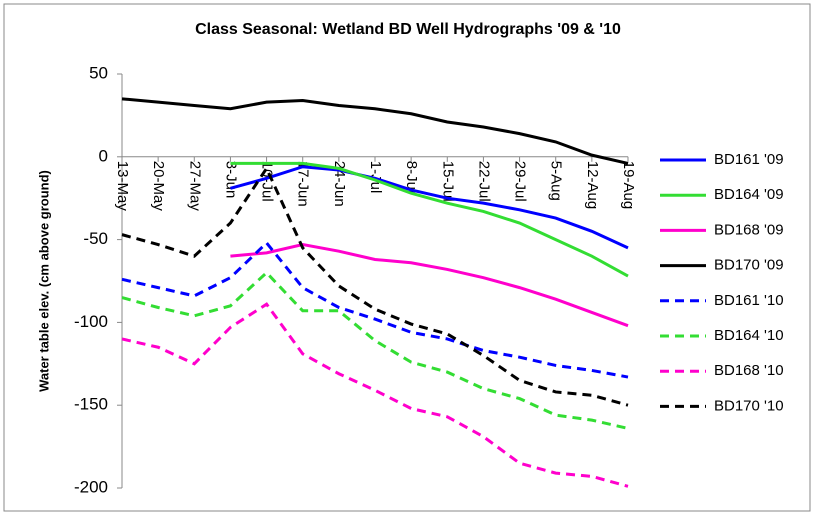 The image size is (815, 521). What do you see at coordinates (91, 404) in the screenshot?
I see `y-tick-label: -150` at bounding box center [91, 404].